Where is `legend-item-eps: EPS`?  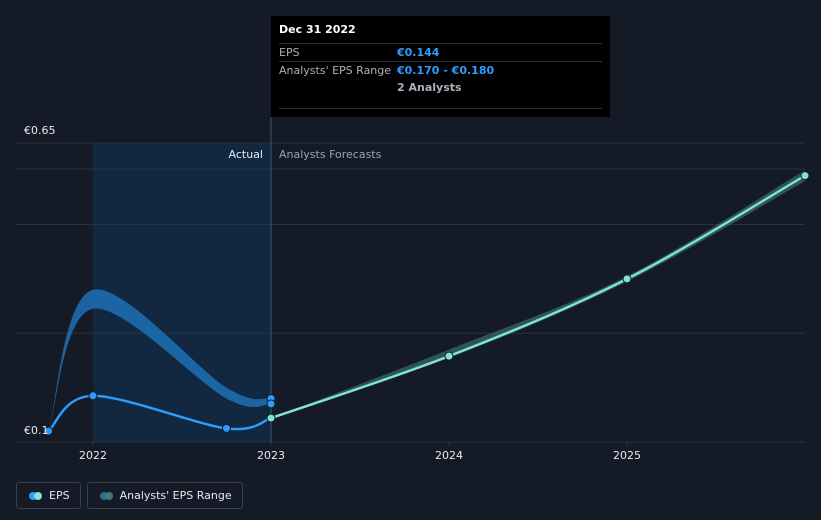
legend-item-eps: EPS is located at coordinates (48, 495).